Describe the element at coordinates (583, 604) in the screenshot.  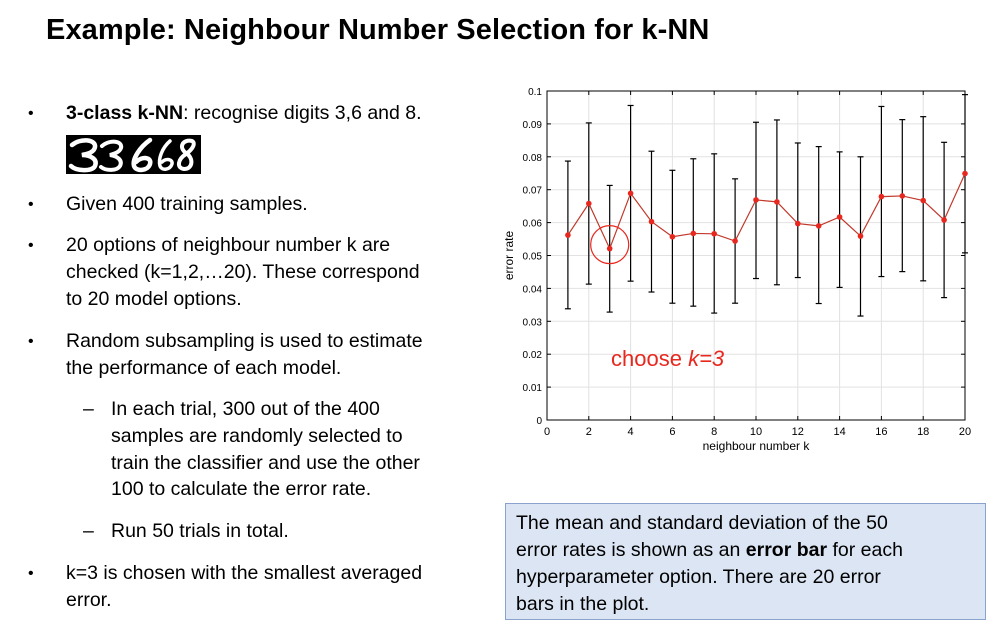
I see `note-line: bars in the plot.` at that location.